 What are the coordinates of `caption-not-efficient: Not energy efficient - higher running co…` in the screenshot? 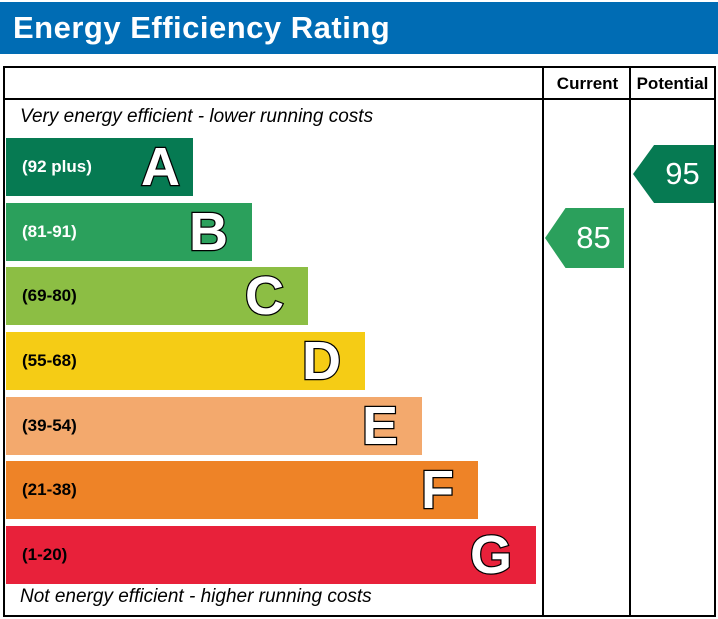 It's located at (196, 596).